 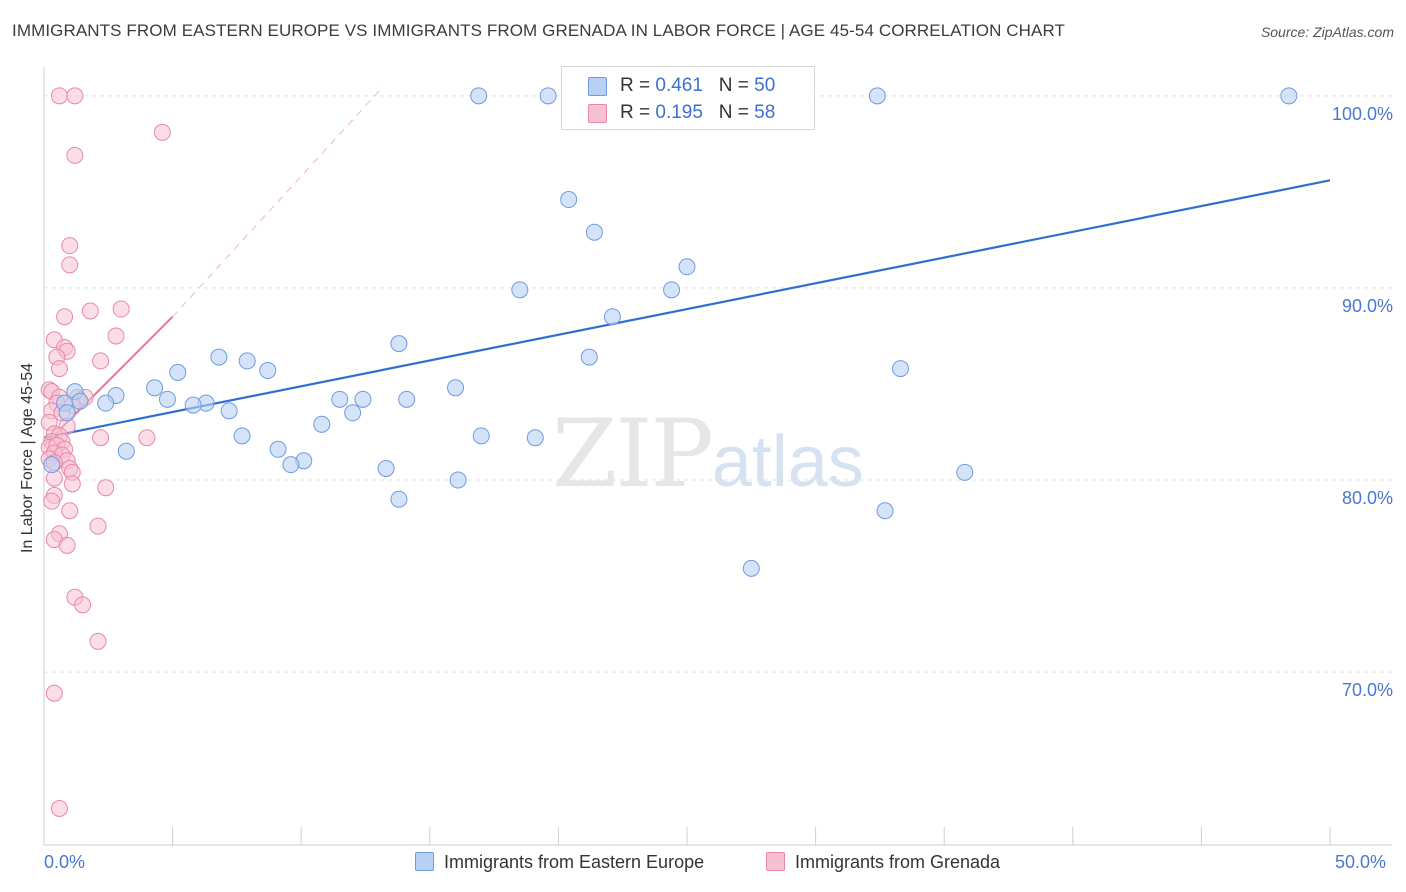 I want to click on grenada-trend-extension, so click(x=278, y=201).